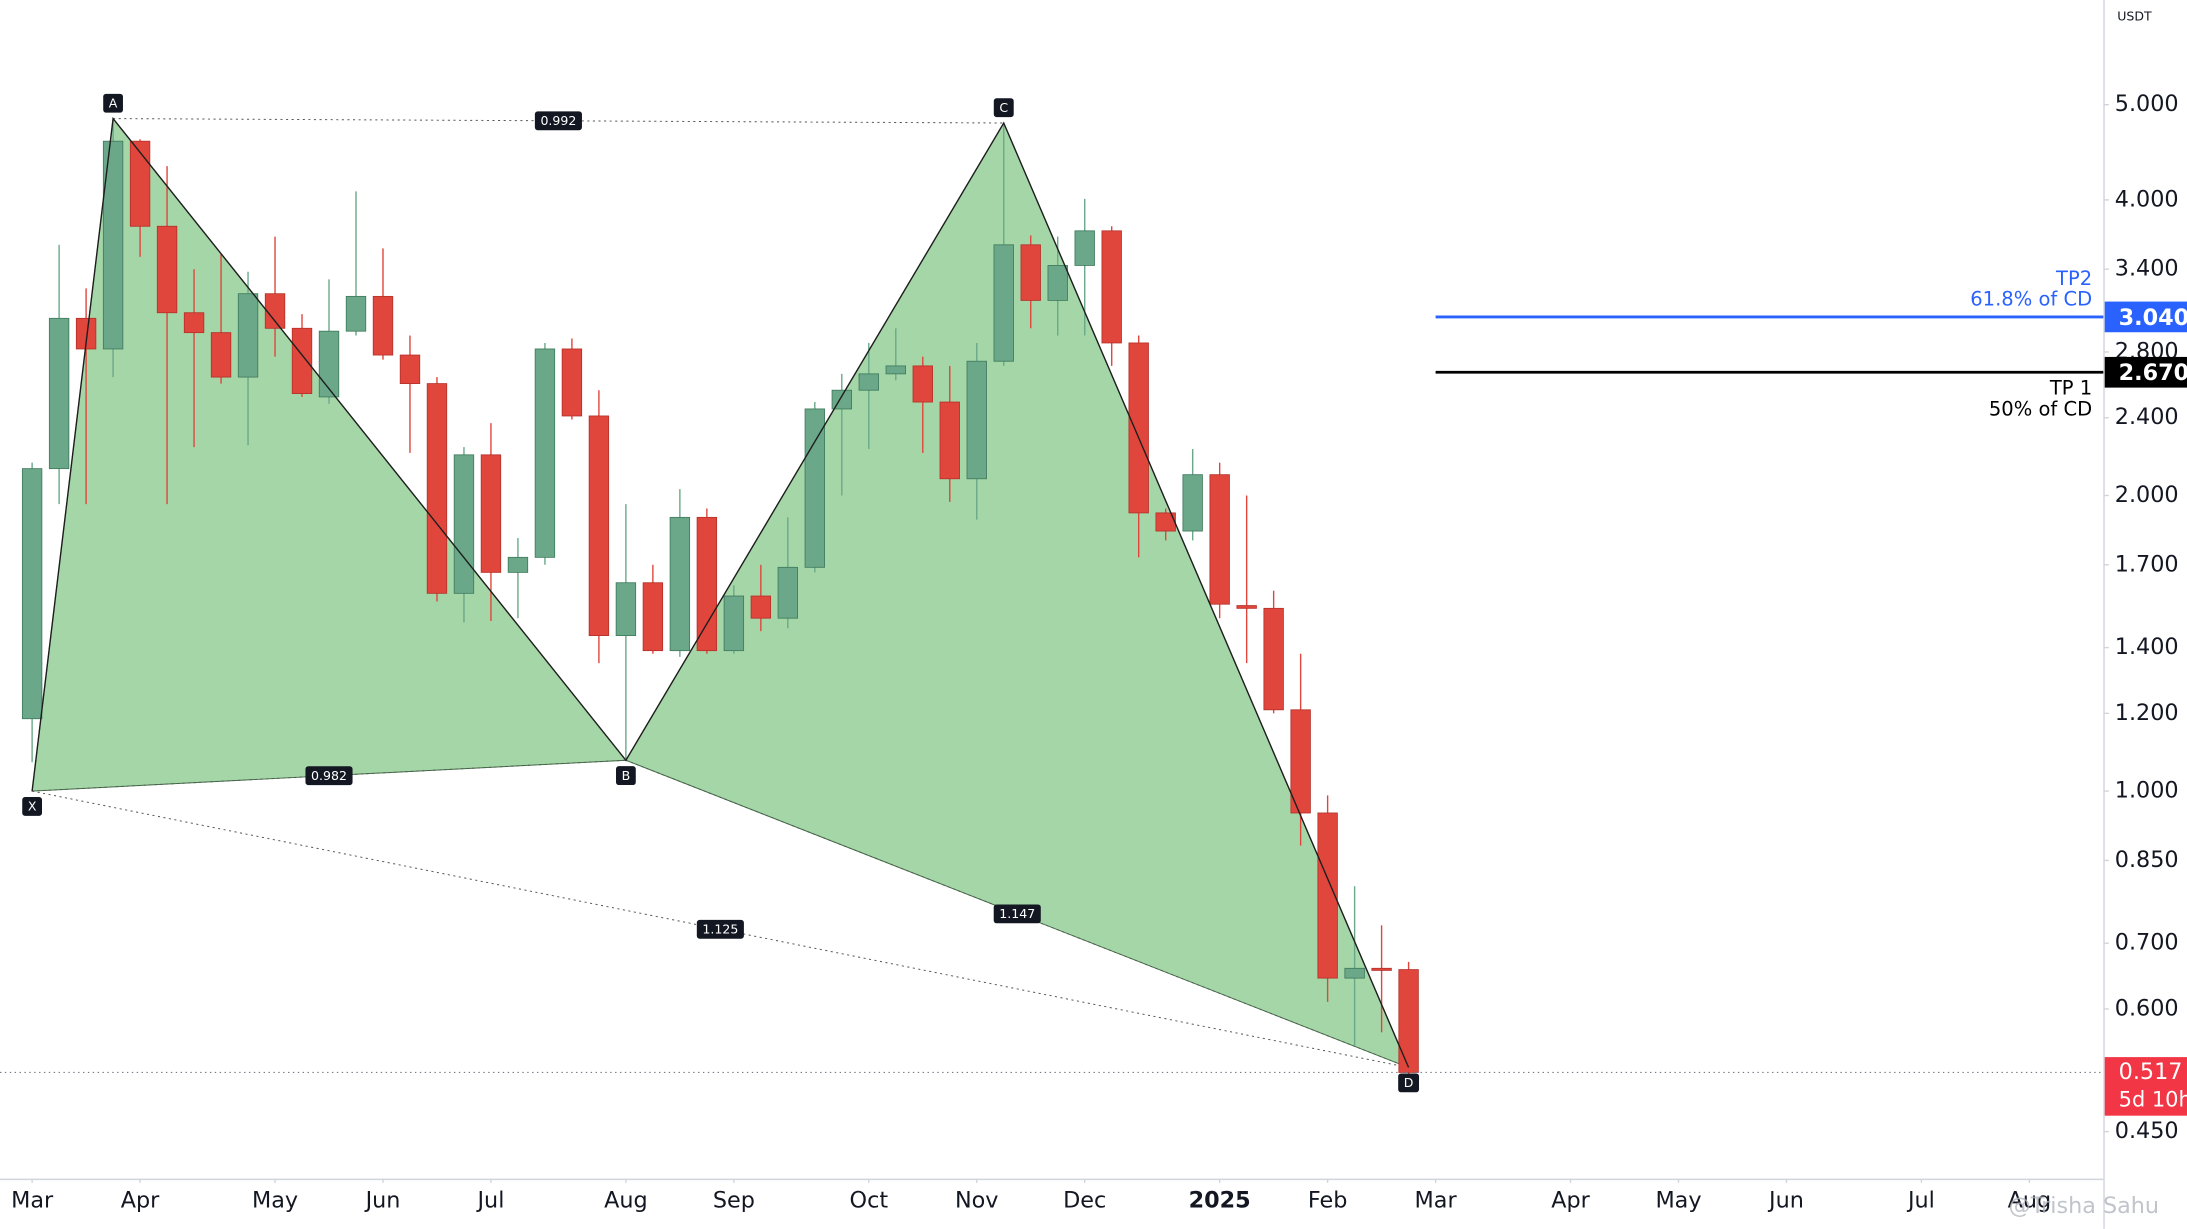  What do you see at coordinates (2147, 943) in the screenshot?
I see `y-tick-label: 0.700` at bounding box center [2147, 943].